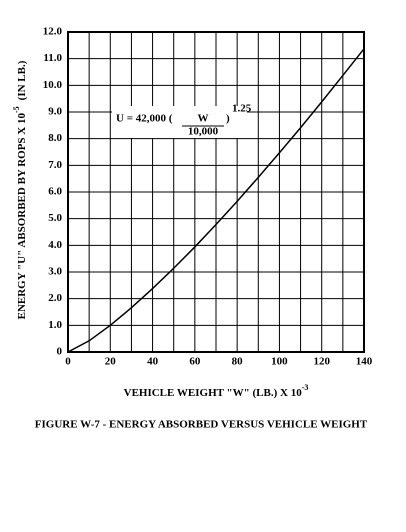 This screenshot has width=406, height=532. Describe the element at coordinates (228, 119) in the screenshot. I see `annotation-suffix: )` at that location.